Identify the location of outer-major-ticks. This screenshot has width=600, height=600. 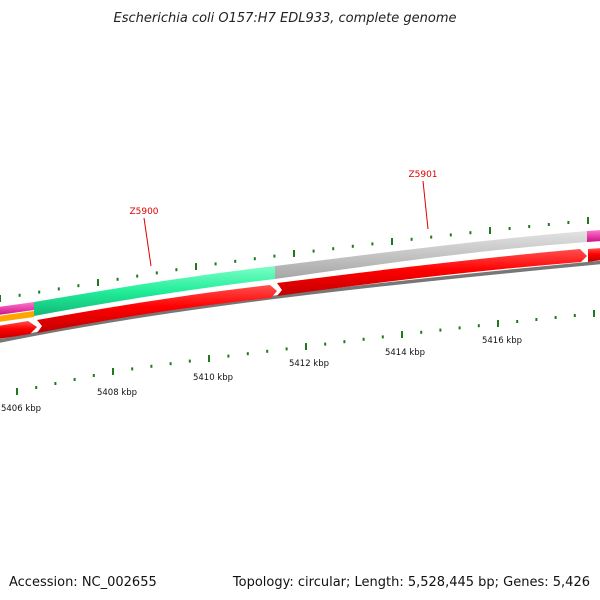
(294, 259).